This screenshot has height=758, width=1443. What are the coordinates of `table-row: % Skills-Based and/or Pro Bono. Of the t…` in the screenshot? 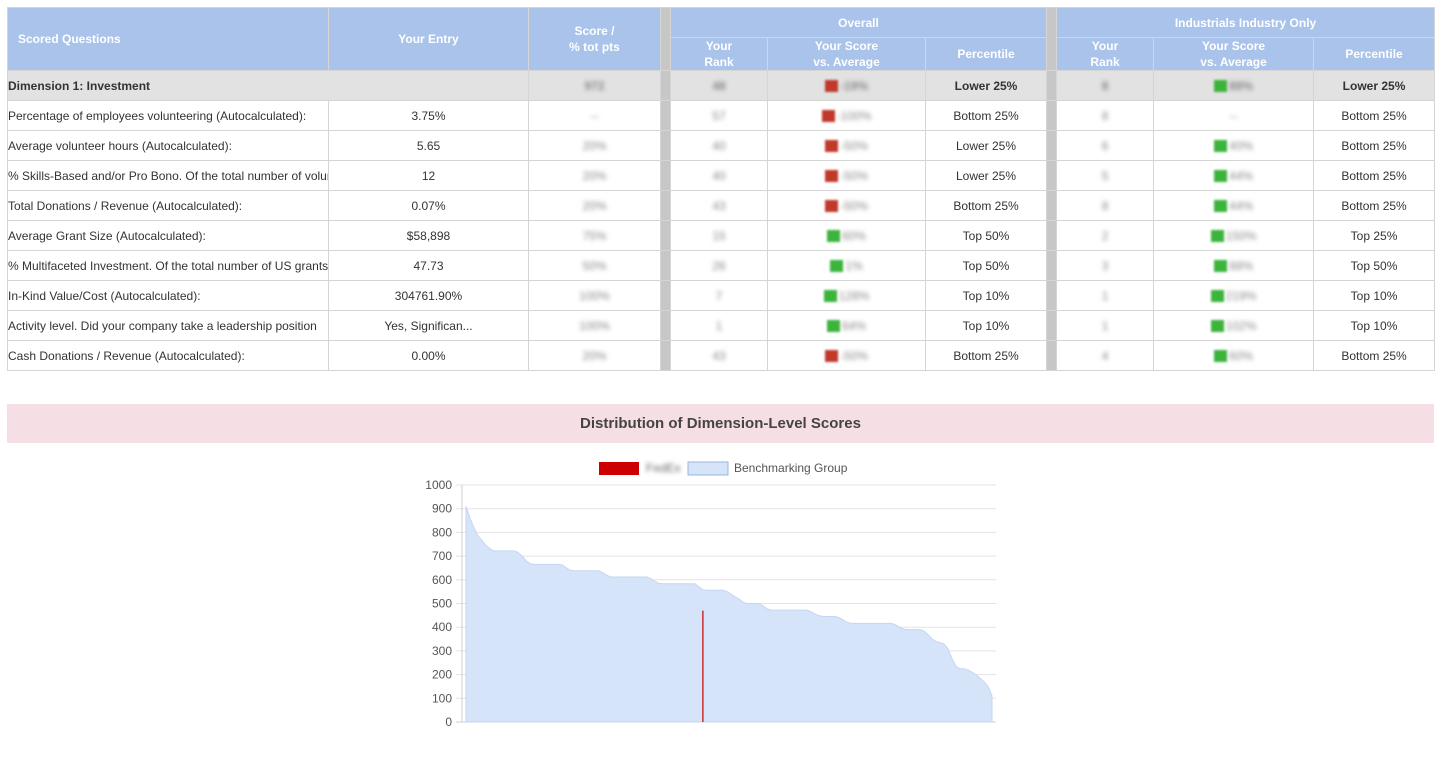 It's located at (721, 175).